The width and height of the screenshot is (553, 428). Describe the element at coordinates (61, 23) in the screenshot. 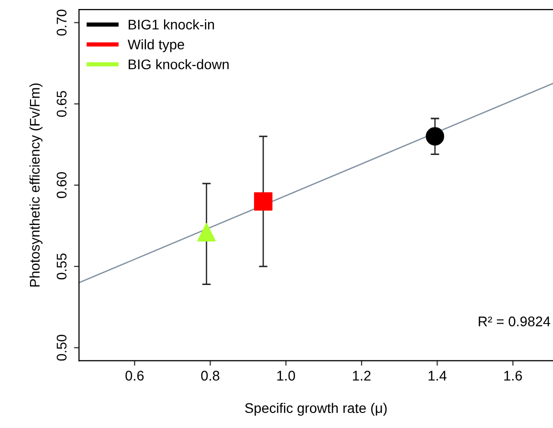

I see `y-tick-label: 0.70` at that location.